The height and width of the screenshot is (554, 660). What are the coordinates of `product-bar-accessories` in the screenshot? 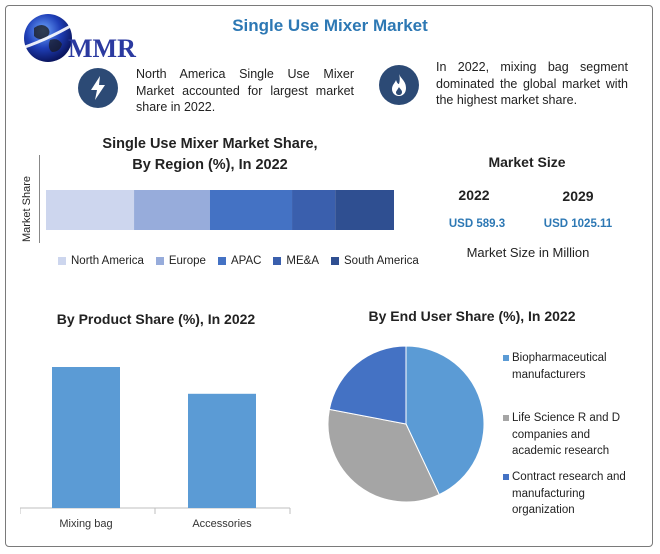 It's located at (222, 450).